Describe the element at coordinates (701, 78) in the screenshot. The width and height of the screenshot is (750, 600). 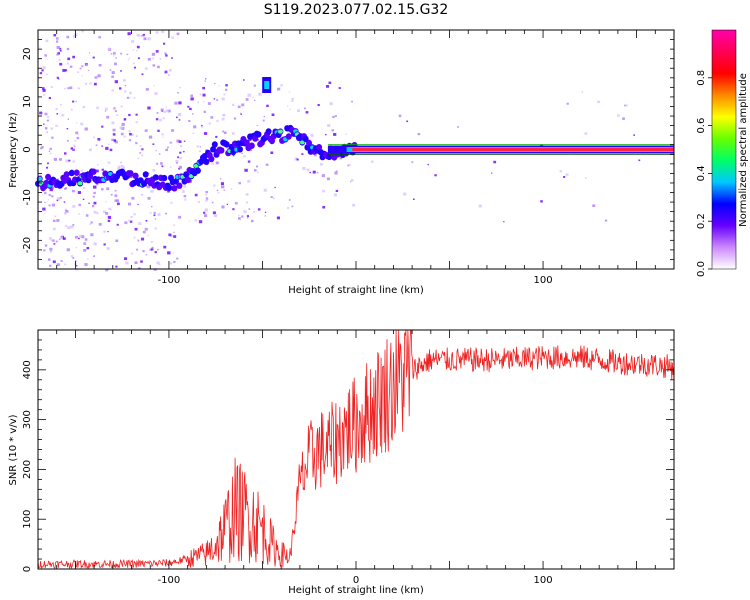
I see `colorbar-tick-label: 0.8` at that location.